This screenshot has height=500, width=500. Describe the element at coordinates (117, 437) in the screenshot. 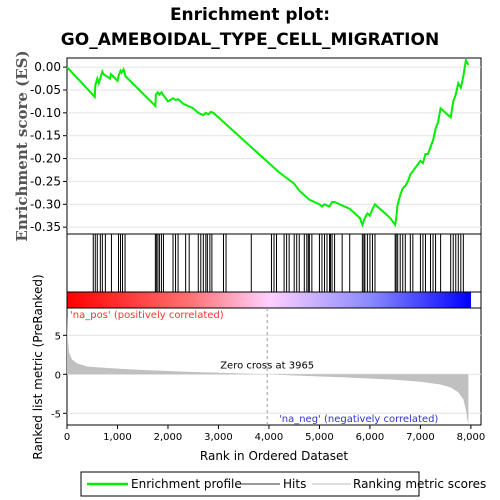

I see `x-tick-label: 1,000` at that location.